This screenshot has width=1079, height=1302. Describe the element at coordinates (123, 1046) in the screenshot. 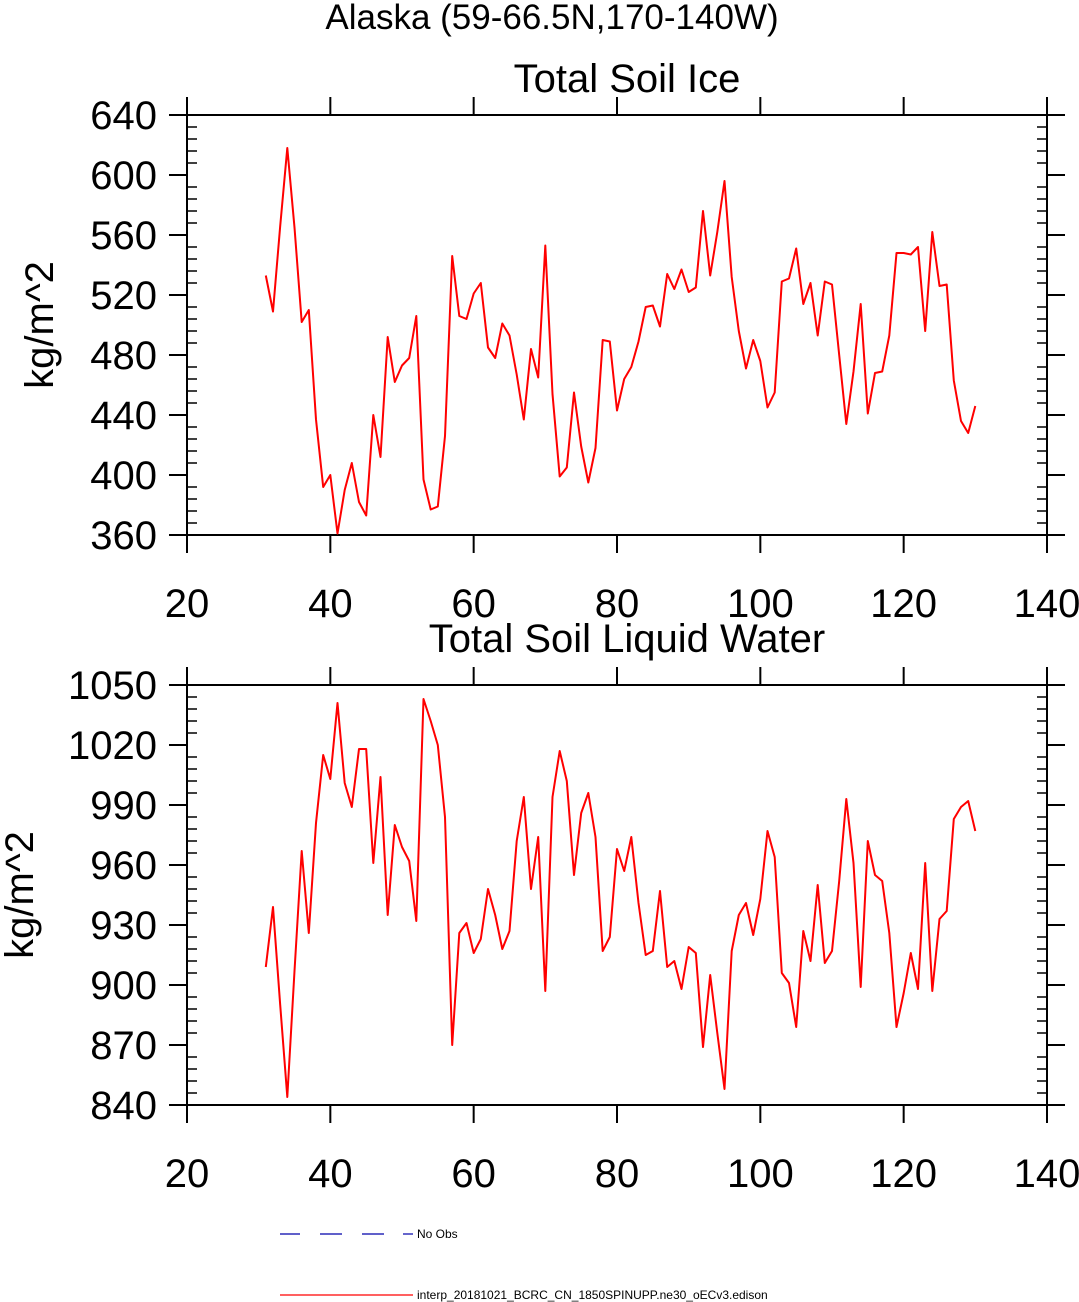

I see `y-tick-label: 870` at that location.